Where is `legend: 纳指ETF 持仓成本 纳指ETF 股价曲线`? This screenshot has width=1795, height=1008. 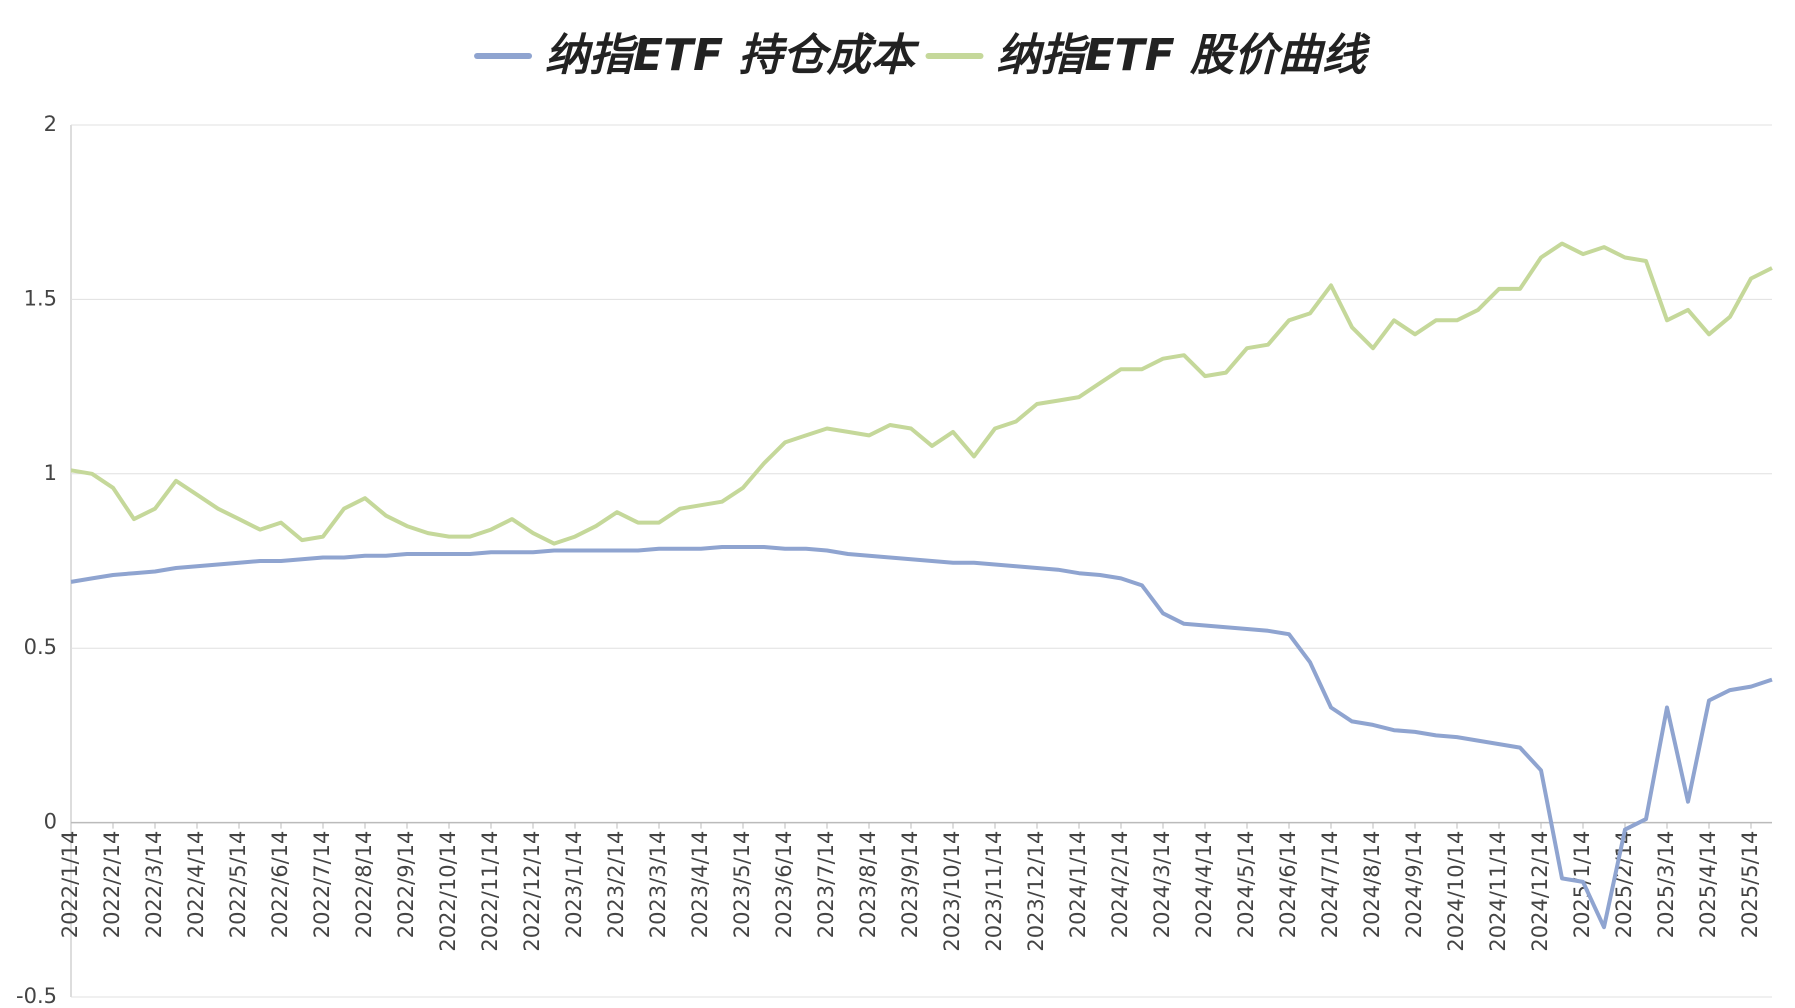
legend: 纳指ETF 持仓成本 纳指ETF 股价曲线 is located at coordinates (922, 55).